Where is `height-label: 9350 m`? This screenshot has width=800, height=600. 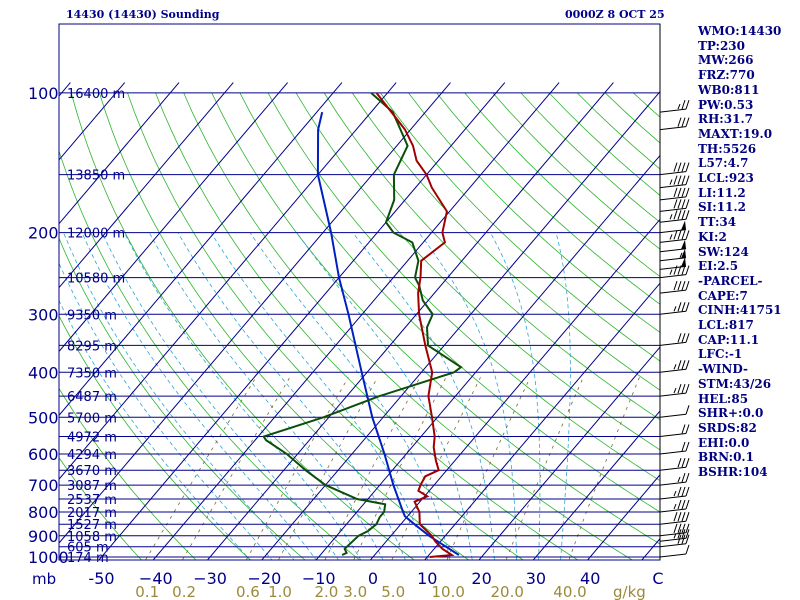
height-label: 9350 m is located at coordinates (92, 315).